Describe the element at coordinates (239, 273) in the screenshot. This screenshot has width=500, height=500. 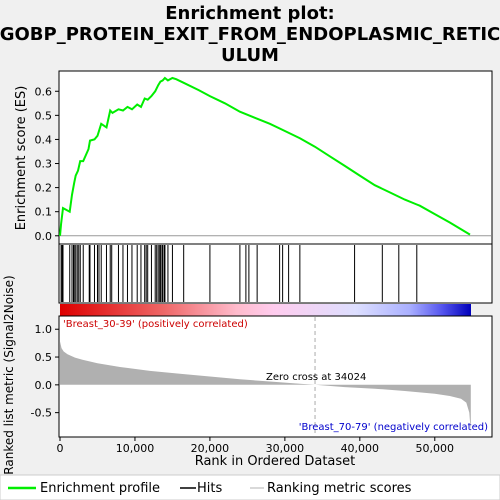
I see `hit-marks` at that location.